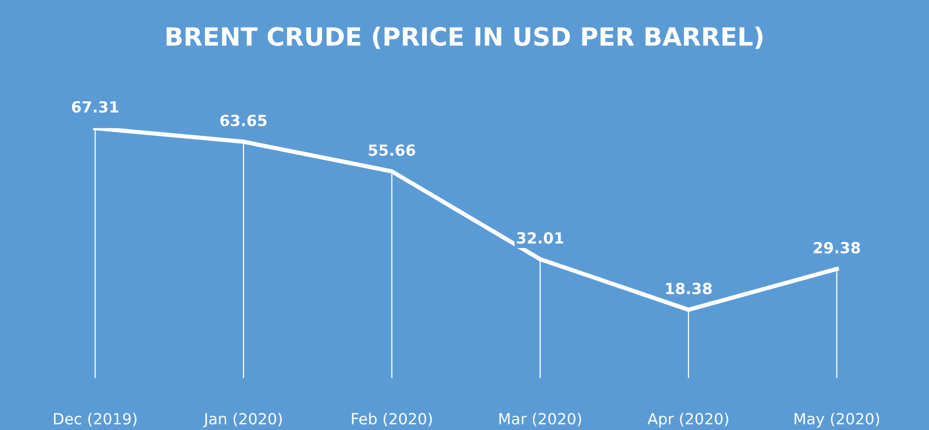 This screenshot has height=430, width=929. Describe the element at coordinates (837, 420) in the screenshot. I see `x-tick-label: May (2020)` at that location.